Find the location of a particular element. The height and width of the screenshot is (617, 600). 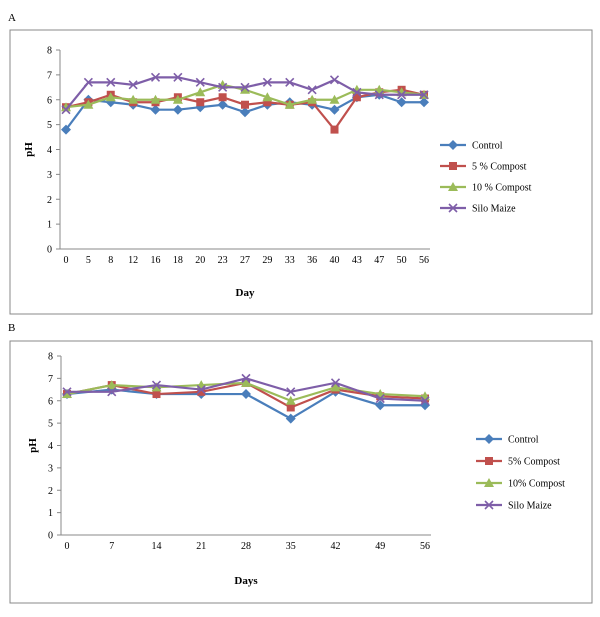

chart-b-y-tick-label: 8 is located at coordinates (50, 357).